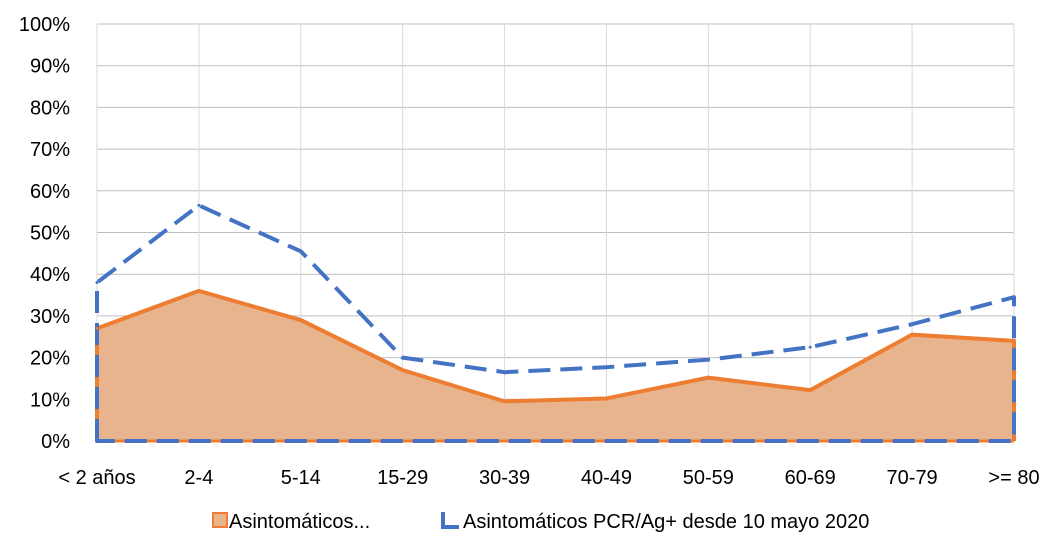  What do you see at coordinates (50, 192) in the screenshot?
I see `y-tick-label: 60%` at bounding box center [50, 192].